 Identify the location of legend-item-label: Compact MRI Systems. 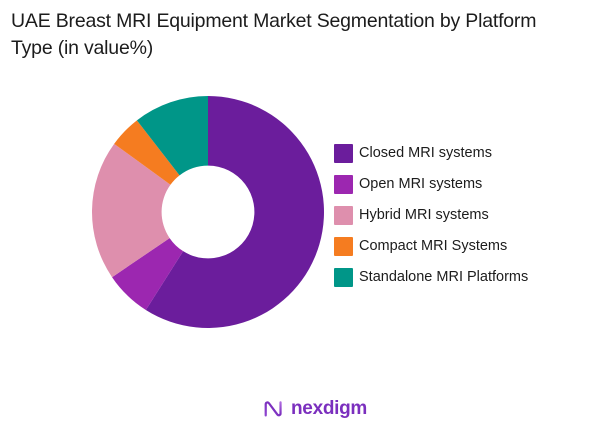
(433, 245).